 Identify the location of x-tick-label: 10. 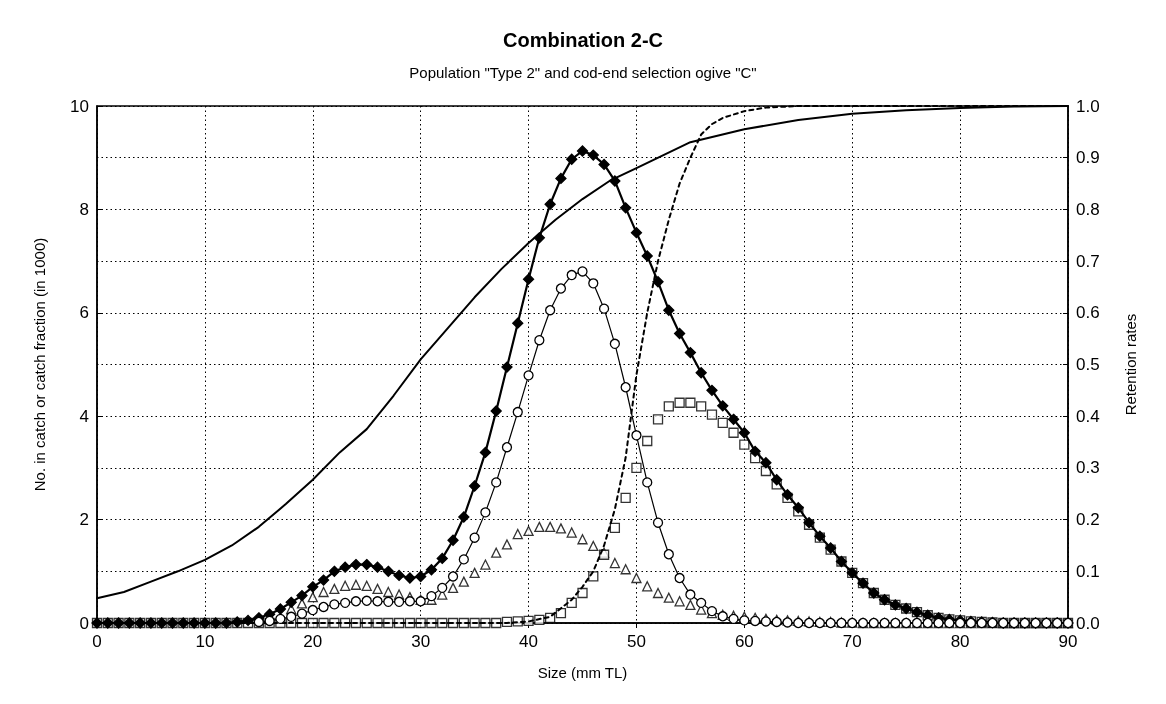
(205, 641).